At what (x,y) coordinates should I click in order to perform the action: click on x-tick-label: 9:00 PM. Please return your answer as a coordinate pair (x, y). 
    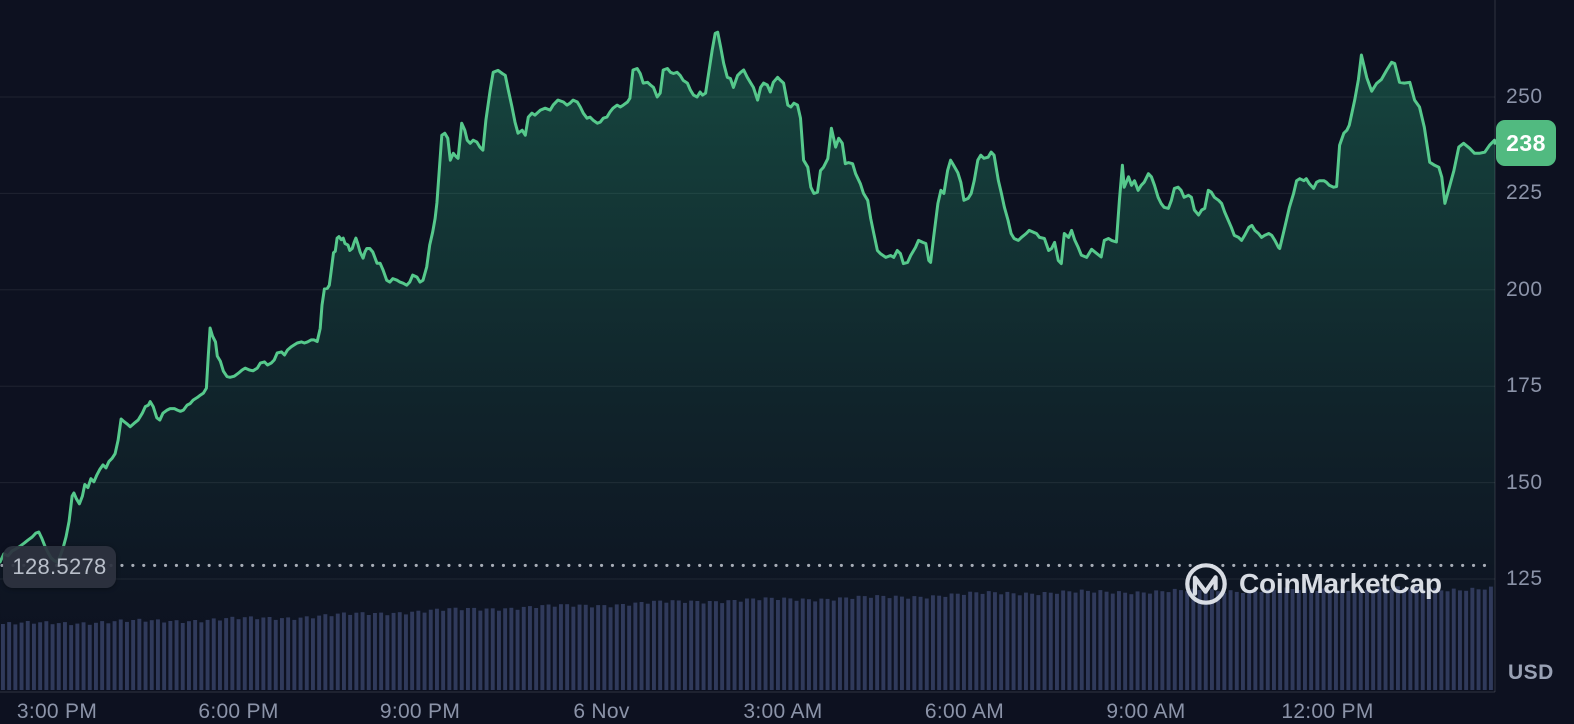
    Looking at the image, I should click on (420, 711).